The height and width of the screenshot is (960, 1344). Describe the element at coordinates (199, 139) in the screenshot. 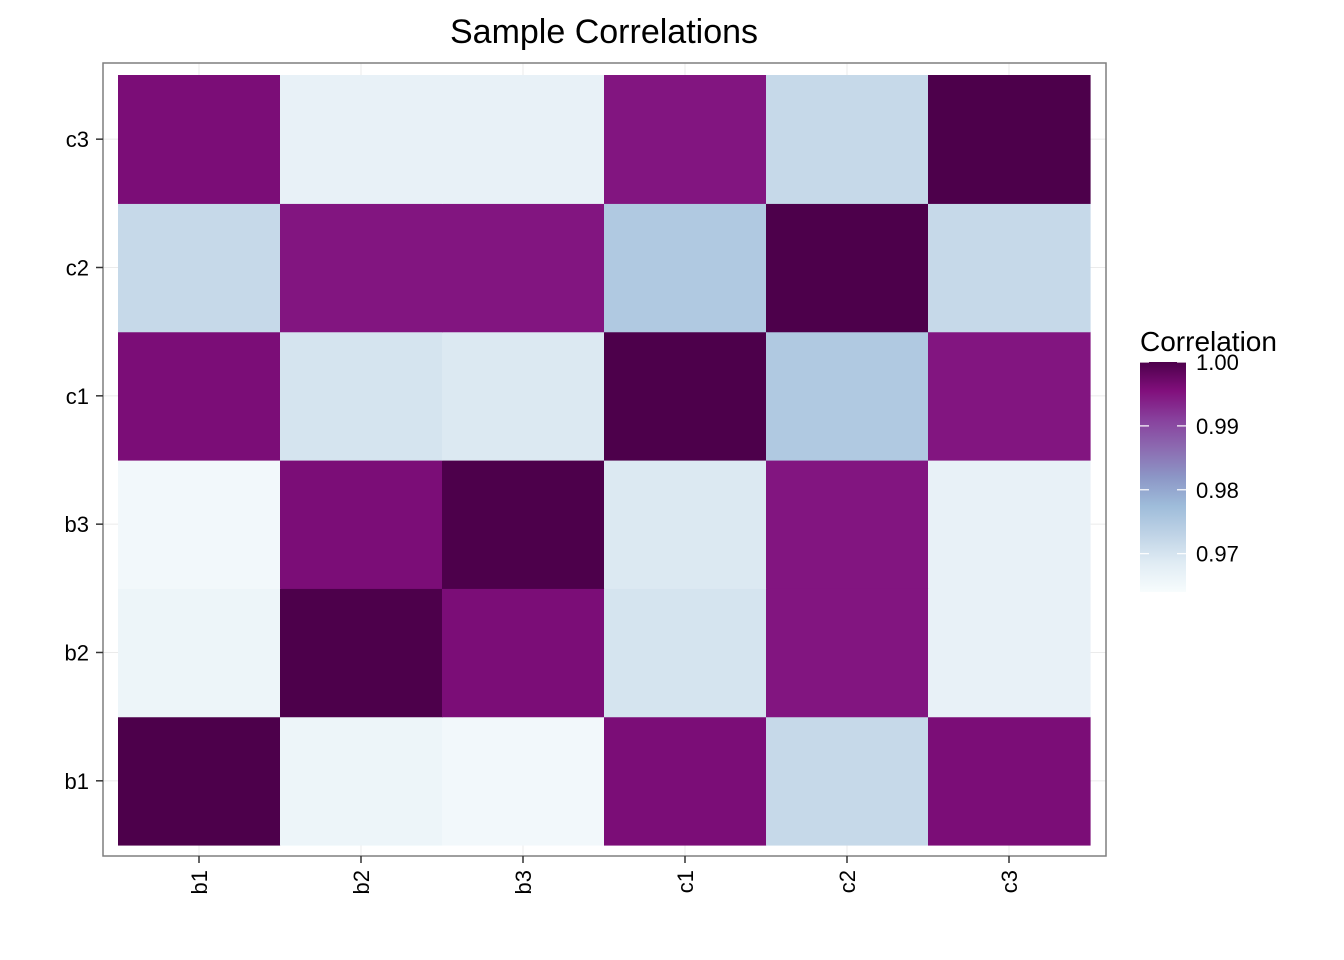

I see `heatmap-cell-c3-b1` at that location.